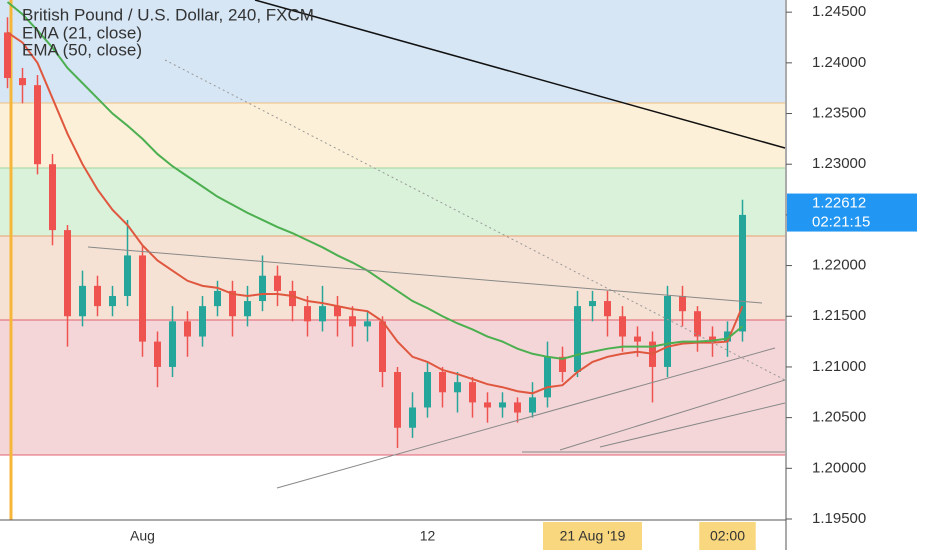 Image resolution: width=932 pixels, height=555 pixels. What do you see at coordinates (392, 202) in the screenshot?
I see `zone-green` at bounding box center [392, 202].